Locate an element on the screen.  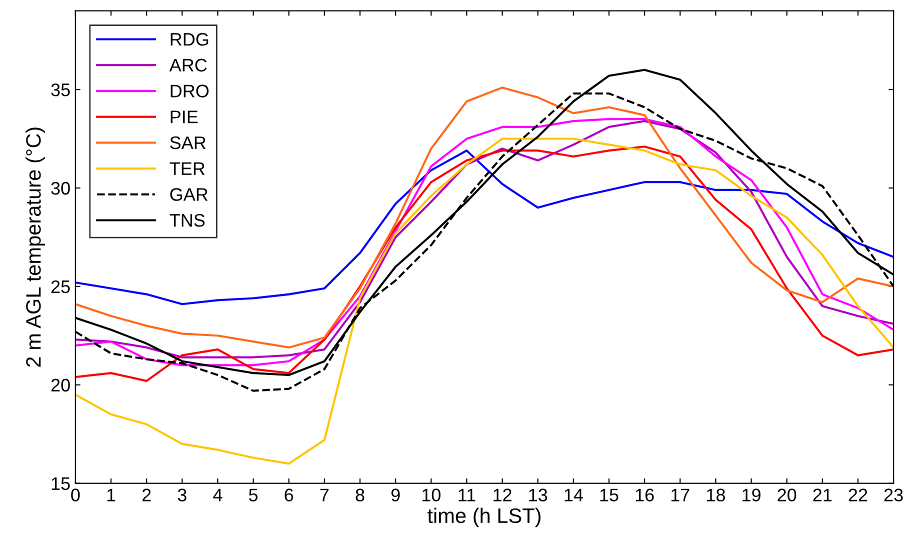
x-tick-label: 20 is located at coordinates (787, 495).